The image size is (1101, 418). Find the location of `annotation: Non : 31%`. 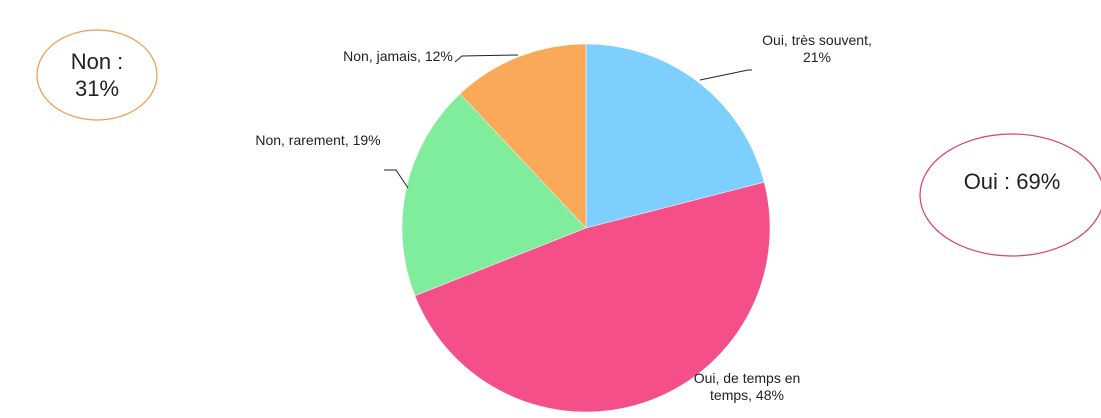

annotation: Non : 31% is located at coordinates (97, 75).